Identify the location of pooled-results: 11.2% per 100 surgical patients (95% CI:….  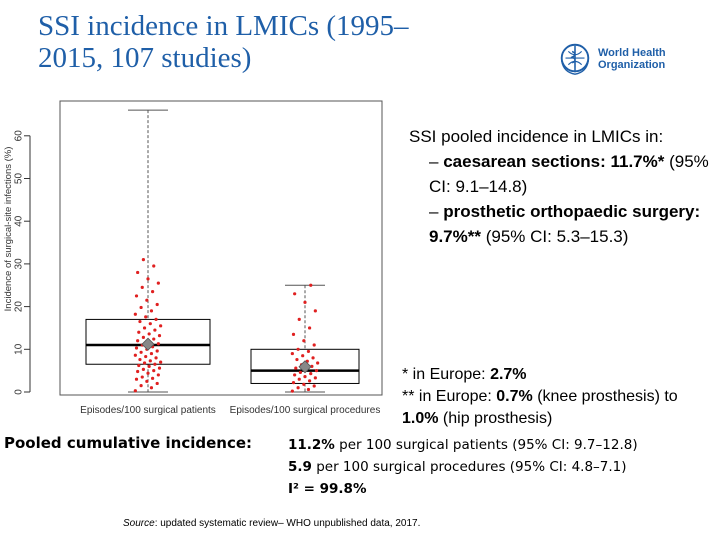
(463, 467).